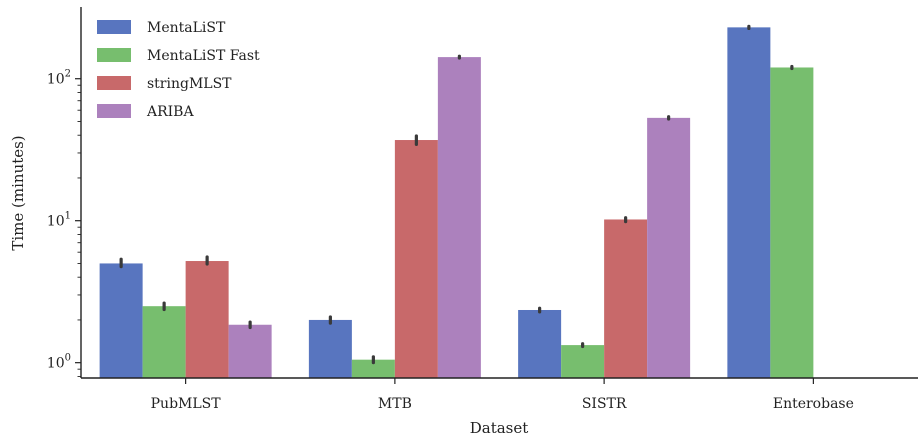 This screenshot has height=441, width=919. What do you see at coordinates (178, 70) in the screenshot?
I see `legend: MentaLiST MentaLiST Fast stringMLST ARIBA` at bounding box center [178, 70].